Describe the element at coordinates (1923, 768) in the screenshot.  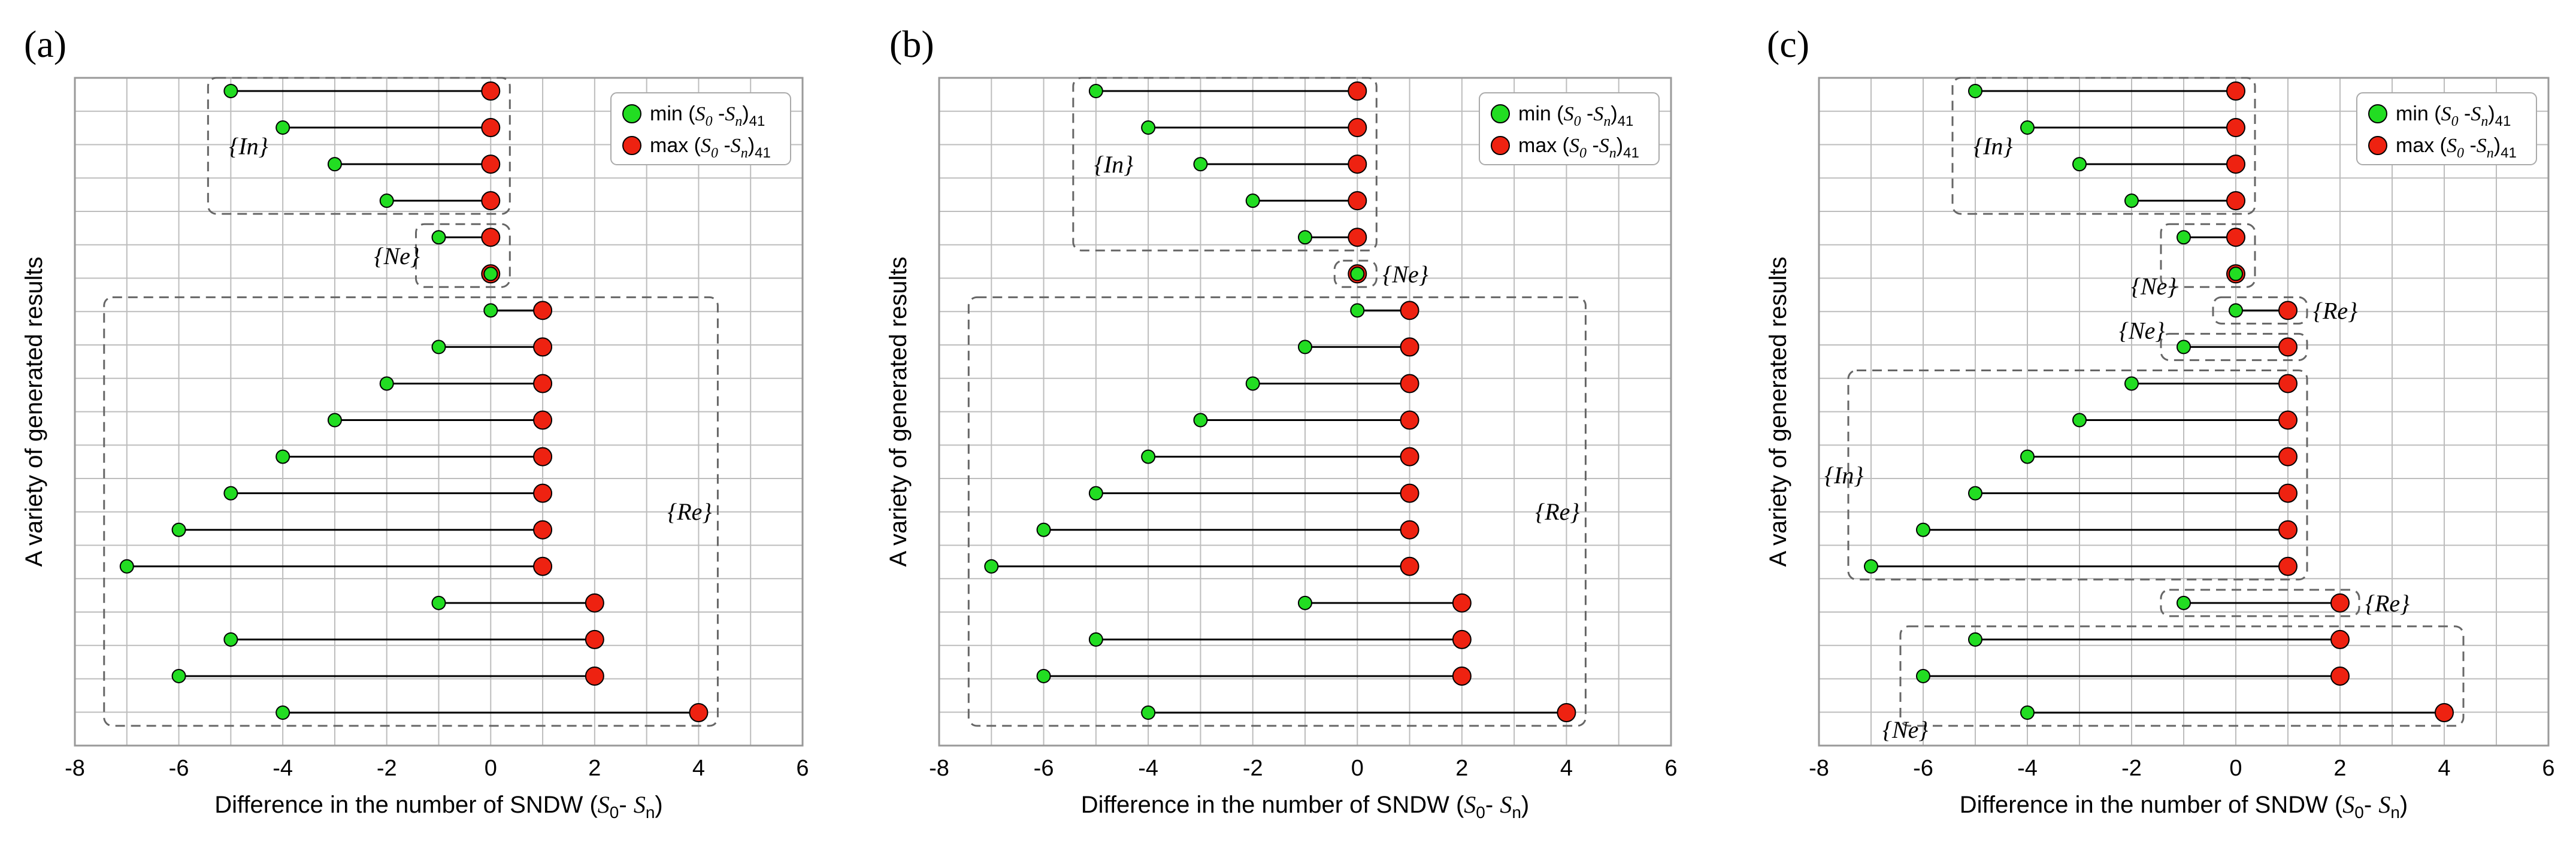
I see `x-tick-label: -6` at that location.